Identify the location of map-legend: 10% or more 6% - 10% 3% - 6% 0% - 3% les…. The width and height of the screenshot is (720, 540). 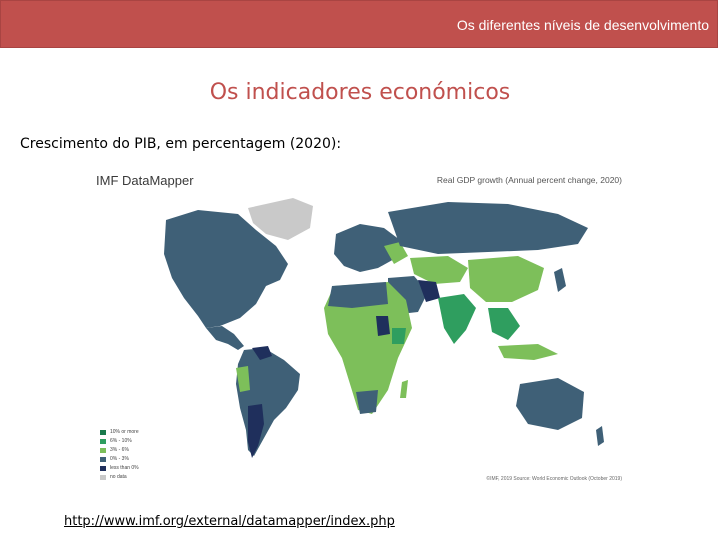
(140, 455).